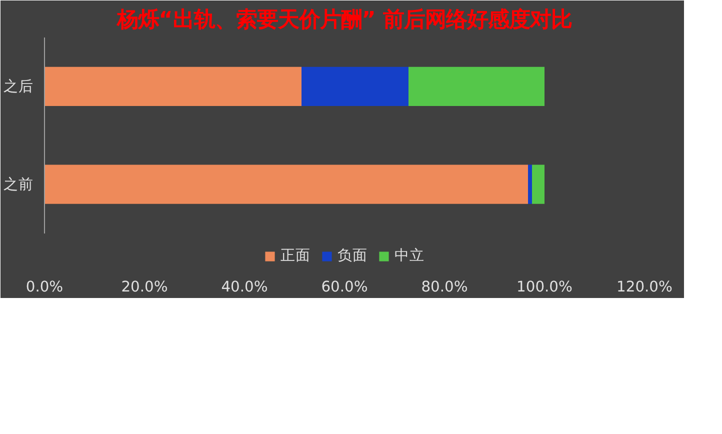 This screenshot has width=722, height=434. I want to click on y-tick-label: 之后, so click(19, 86).